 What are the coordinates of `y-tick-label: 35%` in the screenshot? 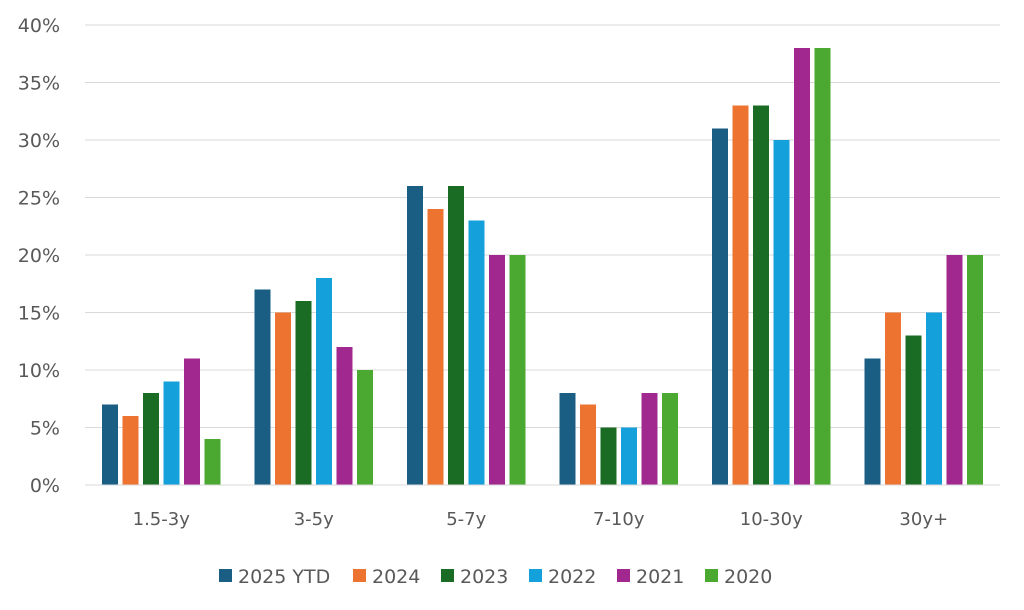 It's located at (39, 84).